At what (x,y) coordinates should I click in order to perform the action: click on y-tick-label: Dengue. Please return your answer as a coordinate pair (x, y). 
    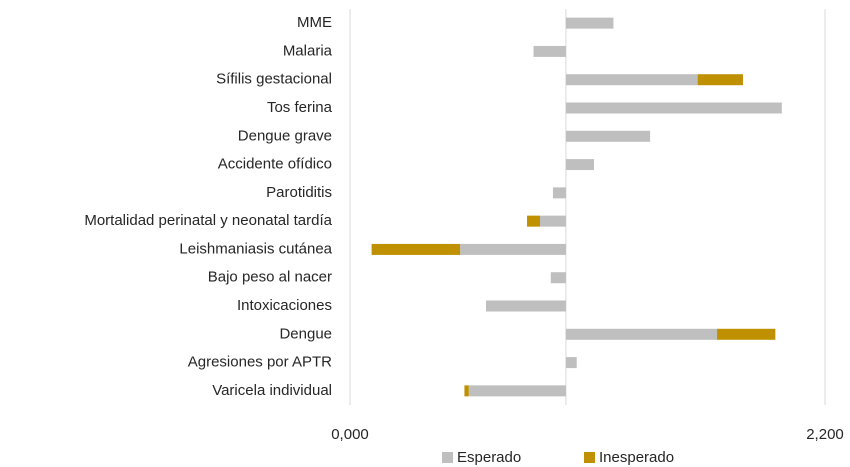
    Looking at the image, I should click on (305, 333).